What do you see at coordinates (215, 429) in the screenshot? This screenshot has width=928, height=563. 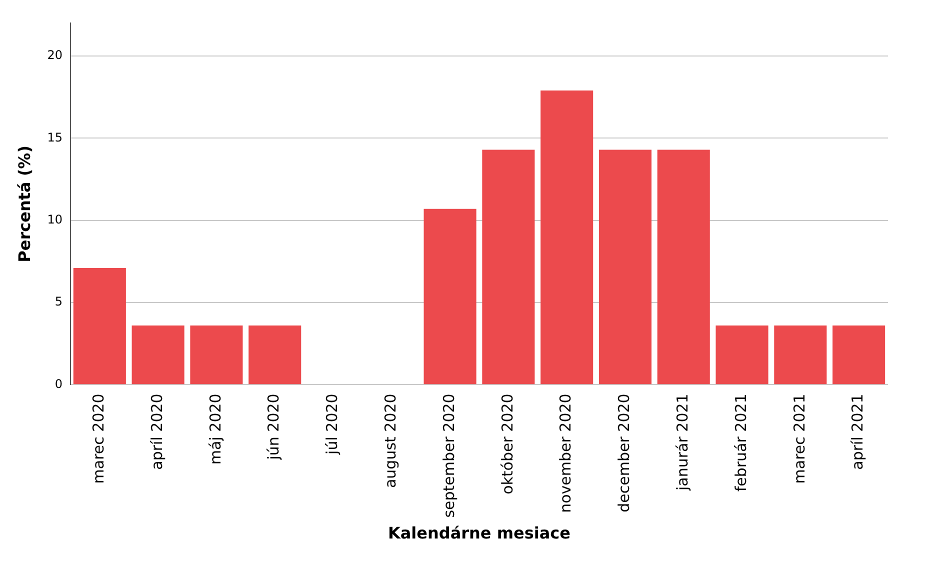 I see `x-tick-label: máj 2020` at bounding box center [215, 429].